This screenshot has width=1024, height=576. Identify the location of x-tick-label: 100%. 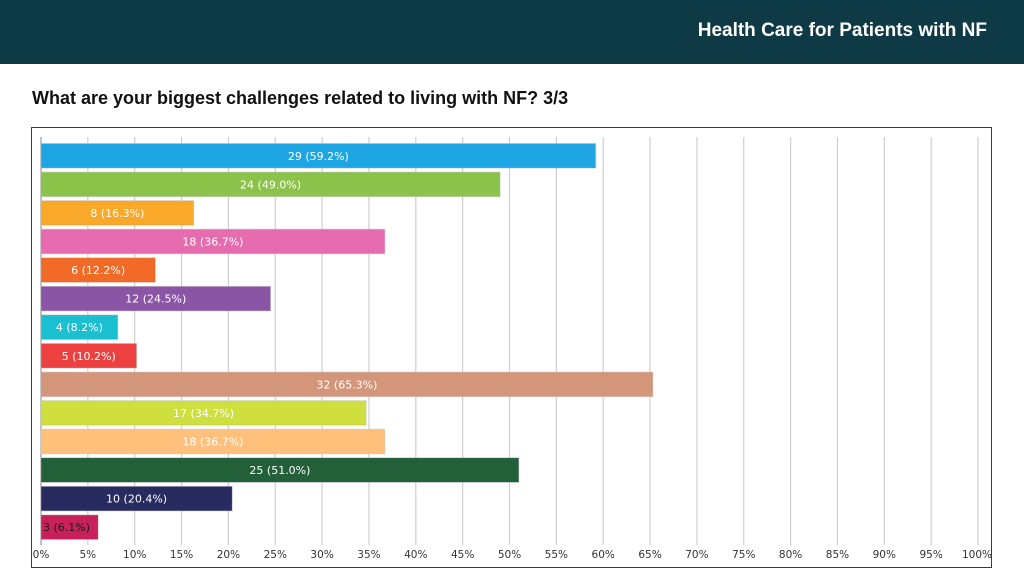
(977, 555).